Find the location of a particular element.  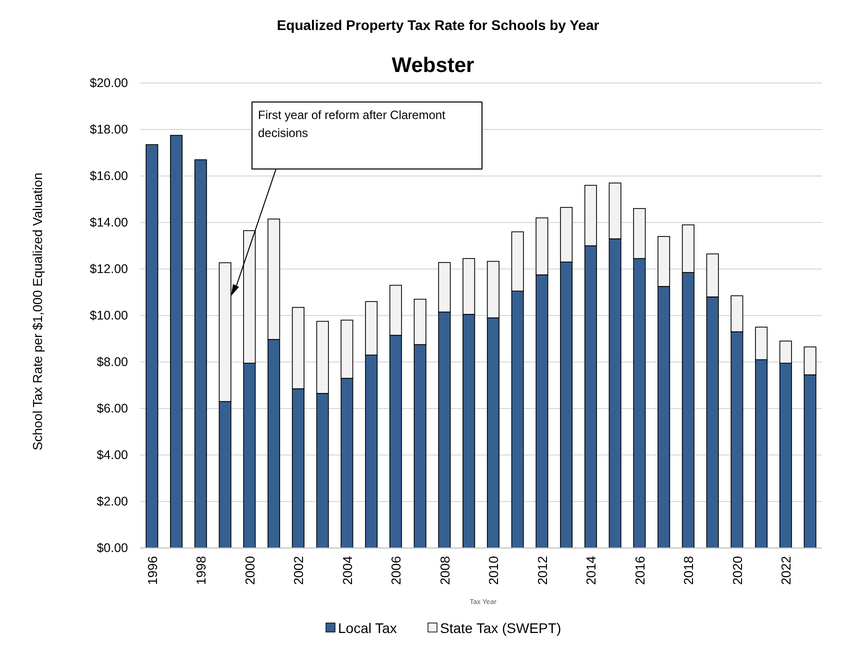

x-tick-label: 1996 is located at coordinates (152, 570).